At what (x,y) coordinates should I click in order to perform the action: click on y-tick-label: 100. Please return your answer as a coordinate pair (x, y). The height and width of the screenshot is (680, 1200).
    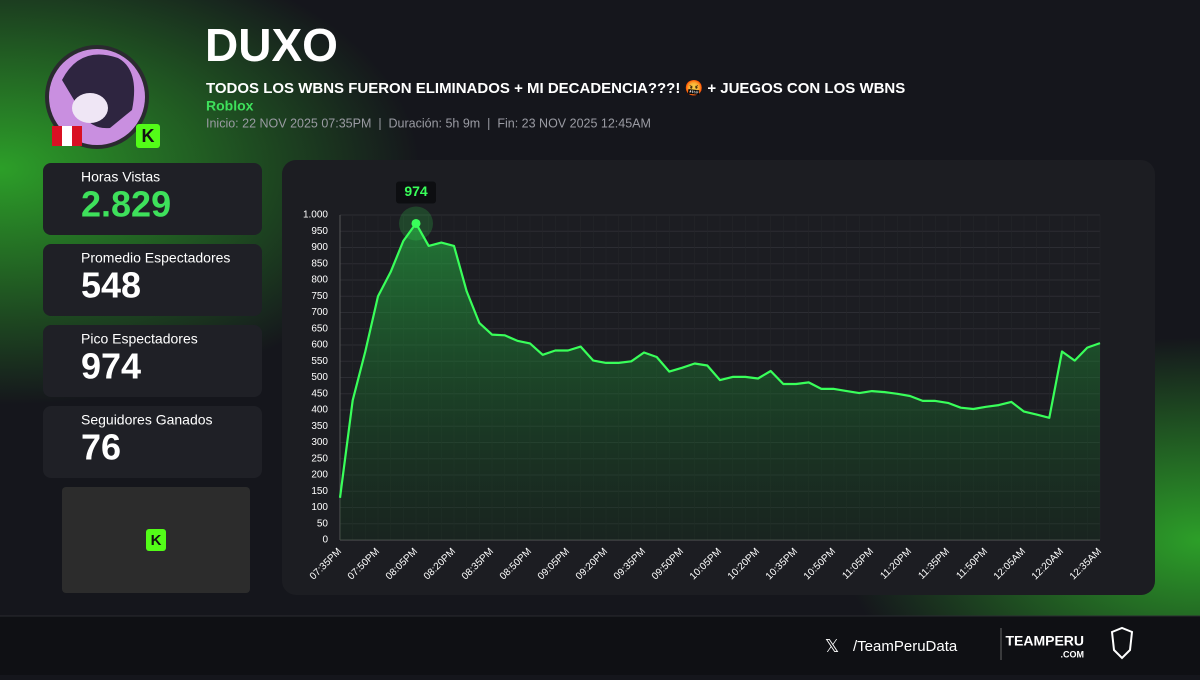
    Looking at the image, I should click on (319, 507).